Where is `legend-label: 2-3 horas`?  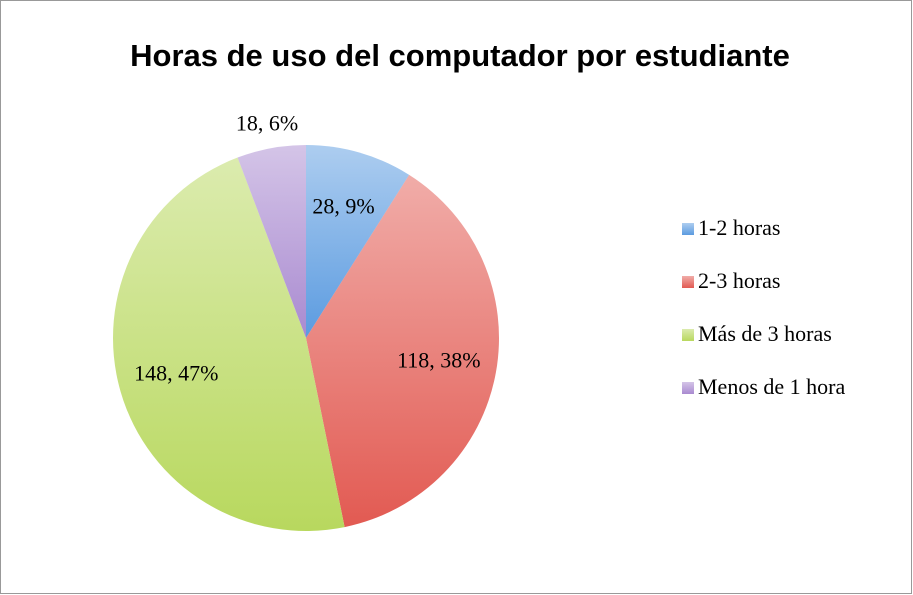
legend-label: 2-3 horas is located at coordinates (739, 280).